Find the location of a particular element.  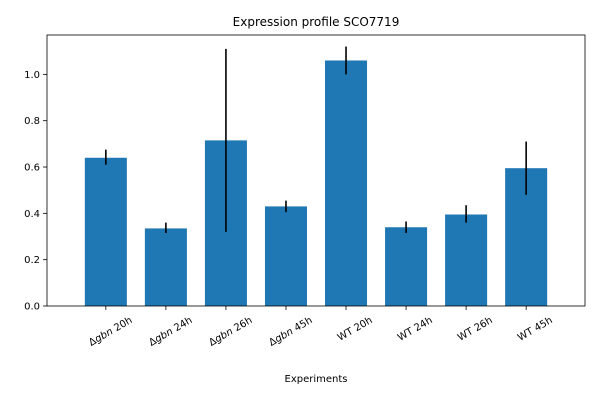

x-tick-label-5: WT 24h is located at coordinates (415, 329).